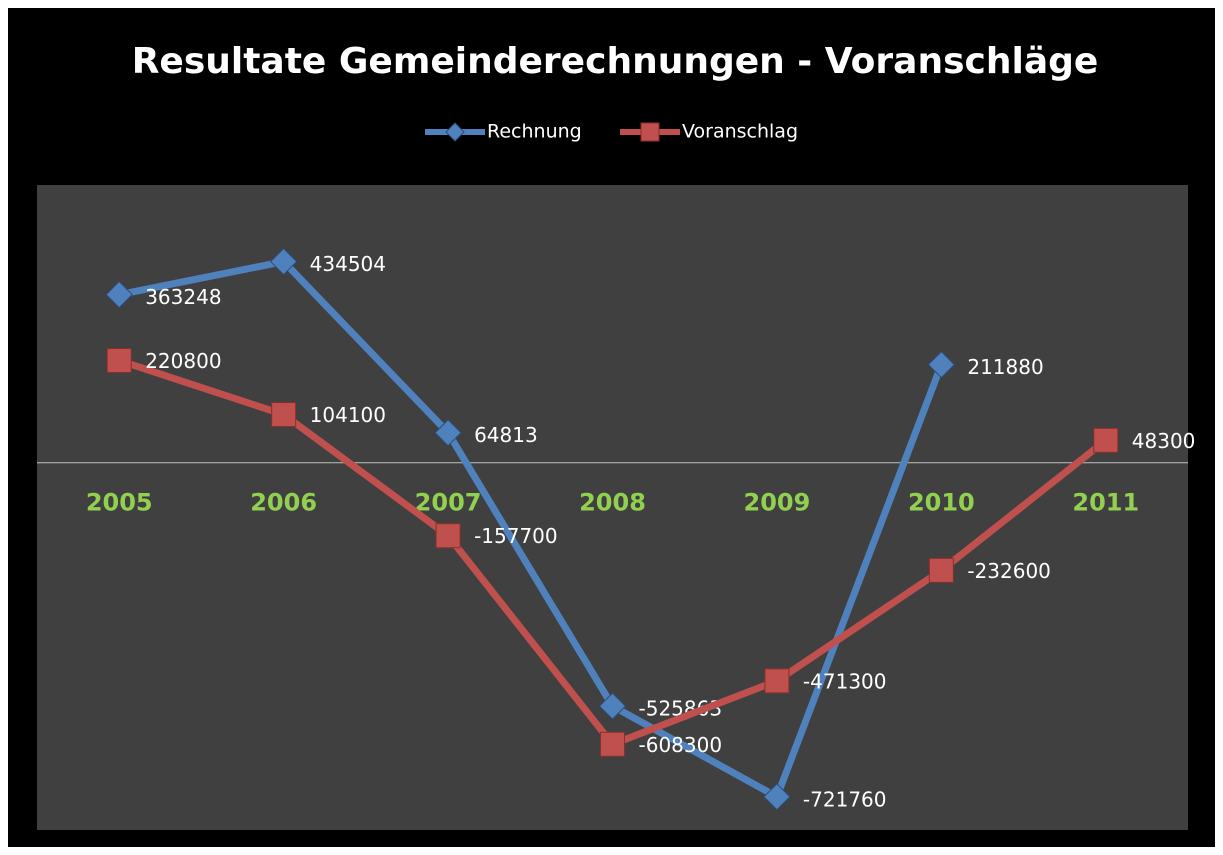 The image size is (1223, 855). Describe the element at coordinates (1005, 367) in the screenshot. I see `data-label: 211880` at that location.